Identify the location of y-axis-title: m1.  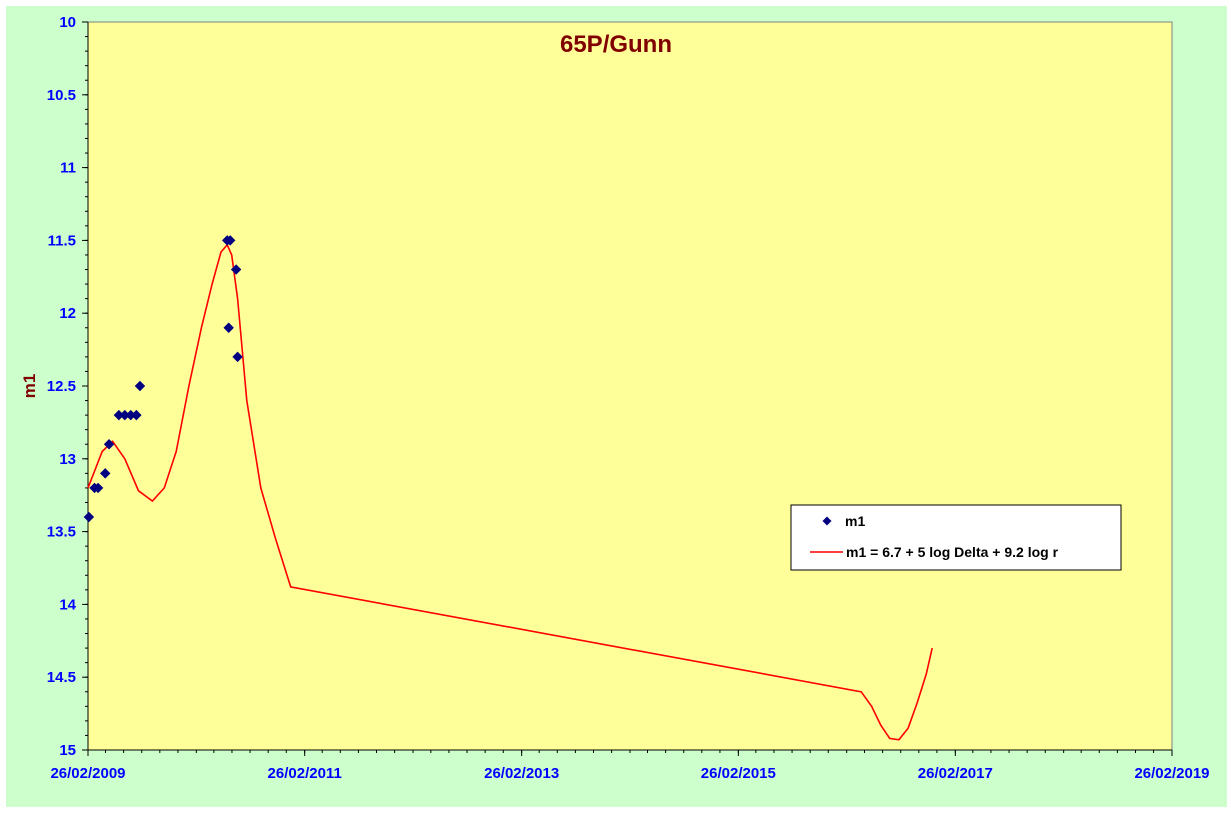
(29, 386).